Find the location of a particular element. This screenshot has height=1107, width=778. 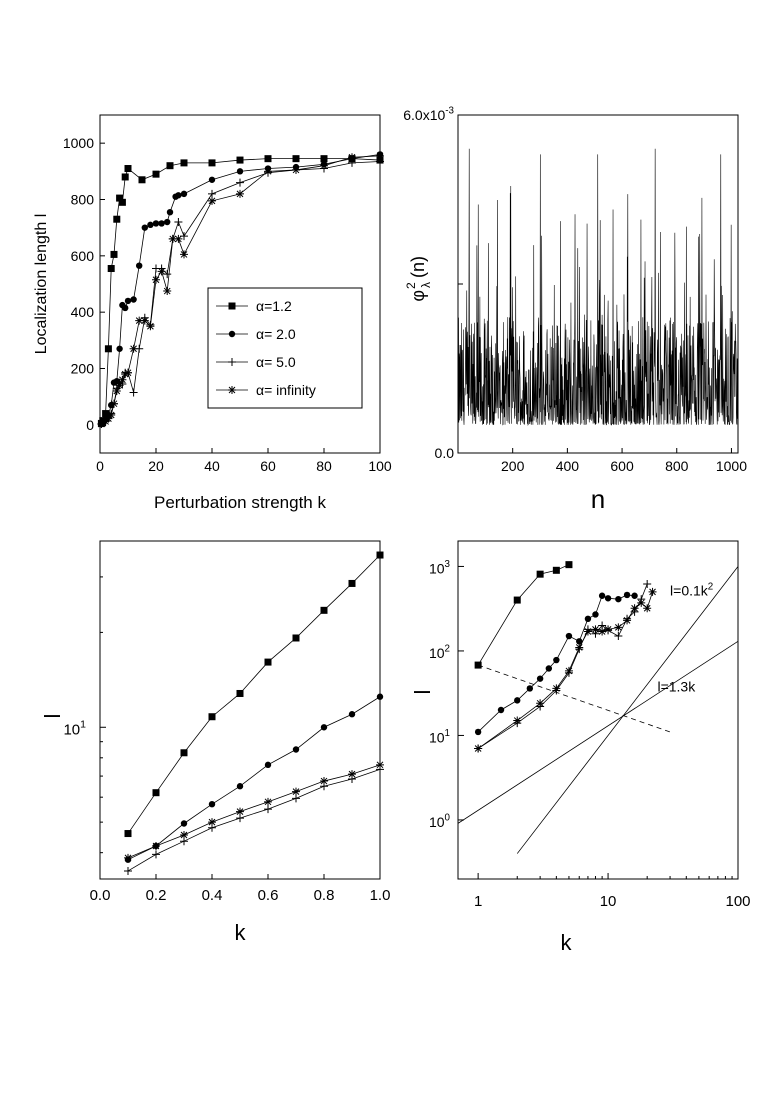

tick-group: 200 400 600 800 1000 0.0 6.0x10⁻³ is located at coordinates (575, 290).